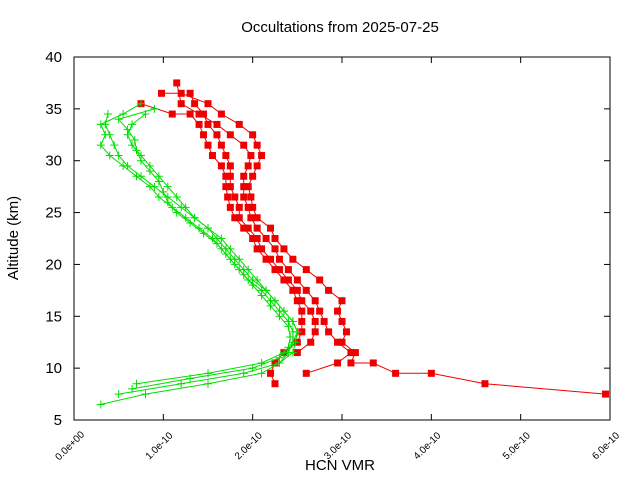  I want to click on x-tick-label: 4.0e-10, so click(428, 446).